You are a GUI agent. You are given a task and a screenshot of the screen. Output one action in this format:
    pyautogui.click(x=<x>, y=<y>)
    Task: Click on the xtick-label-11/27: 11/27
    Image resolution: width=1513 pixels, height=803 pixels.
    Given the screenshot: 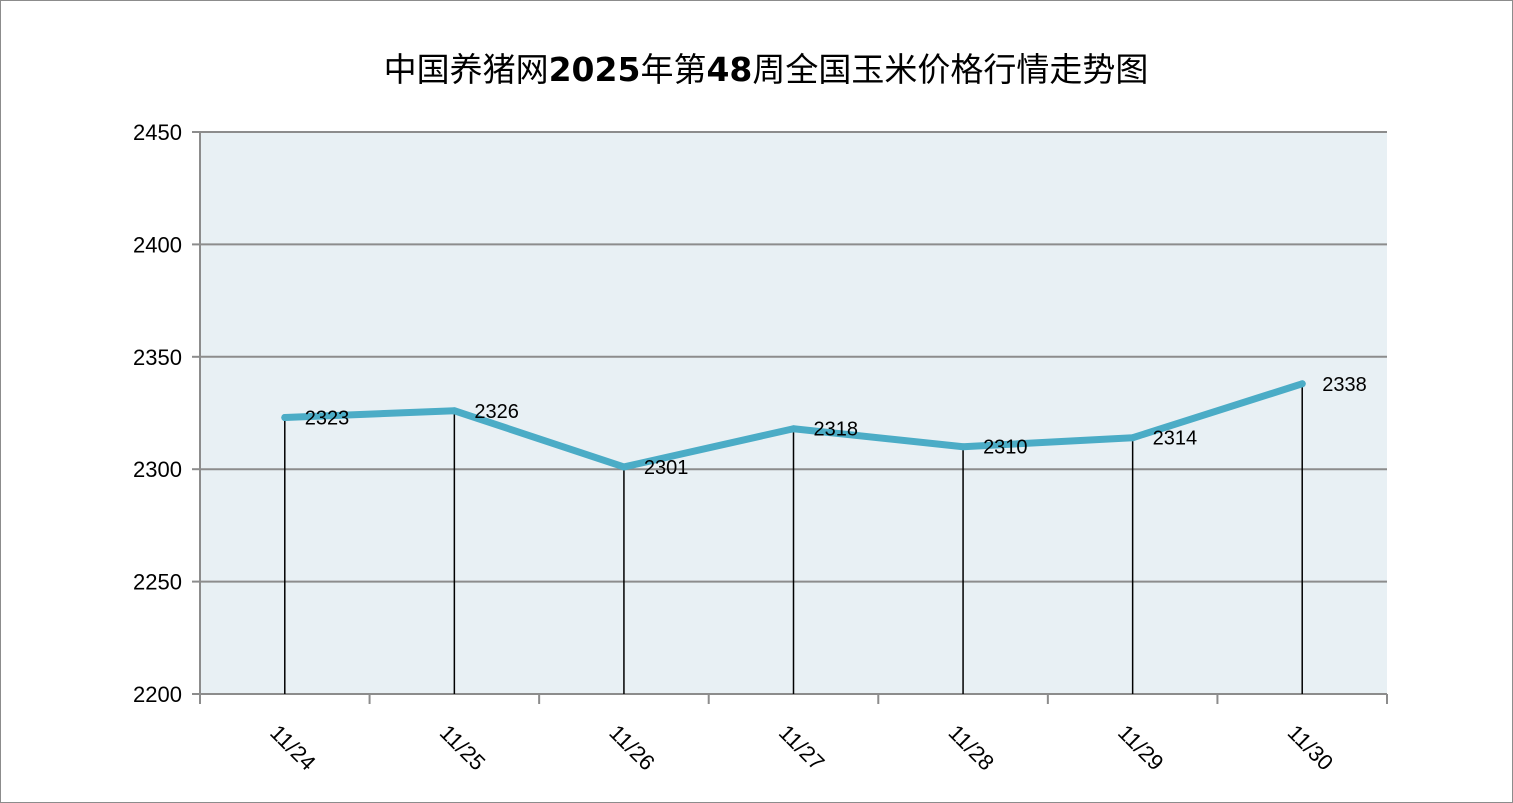 What is the action you would take?
    pyautogui.click(x=801, y=747)
    